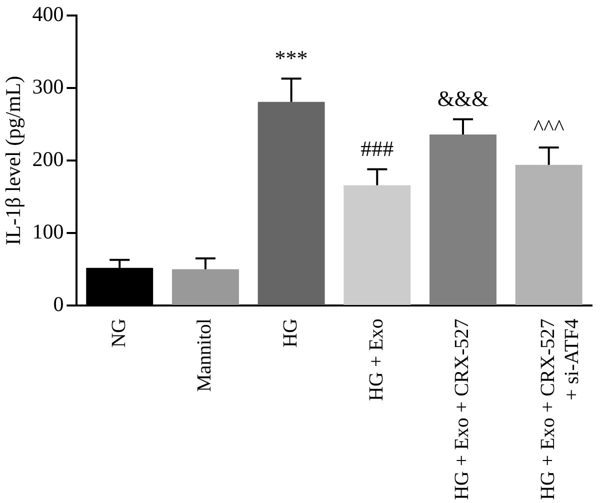 The image size is (600, 503). What do you see at coordinates (560, 409) in the screenshot?
I see `x-tick-label: HG + Exo + CRX-527 + si-ATF4` at bounding box center [560, 409].